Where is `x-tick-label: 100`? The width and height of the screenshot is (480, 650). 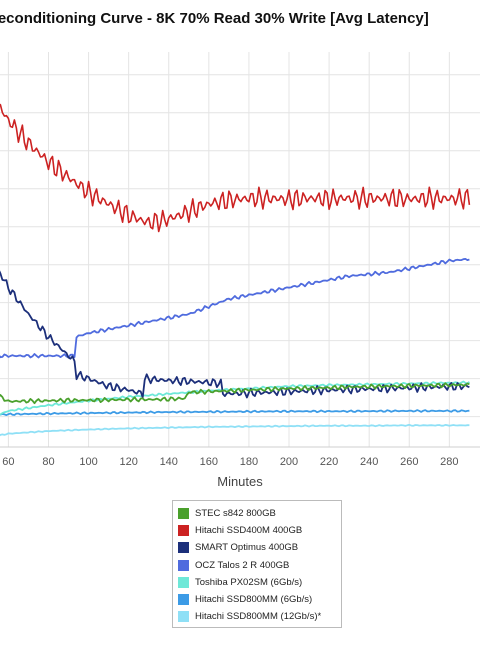
x-tick-label: 100 is located at coordinates (88, 462).